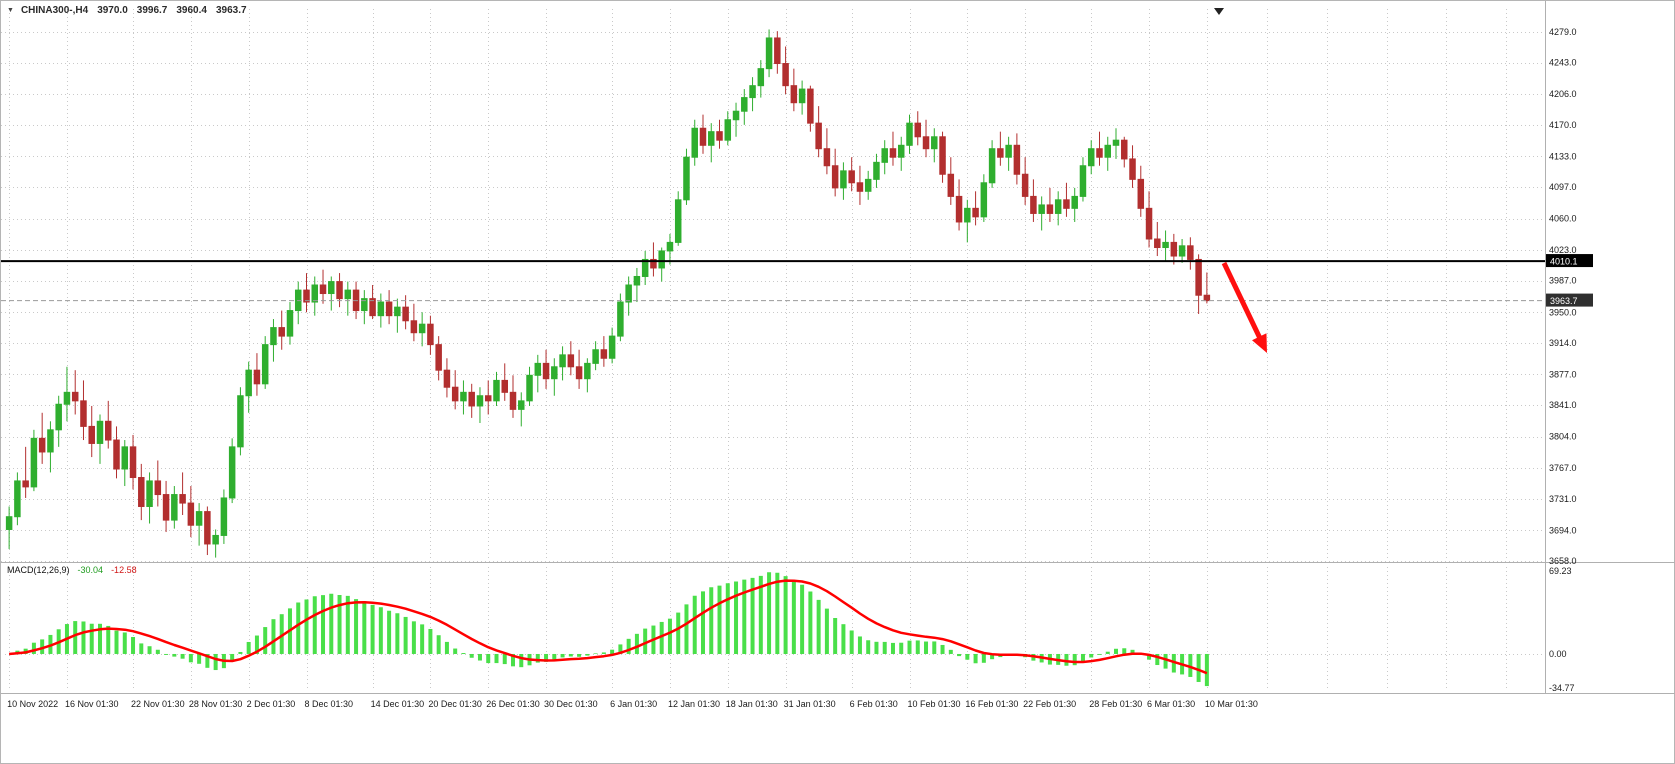 The height and width of the screenshot is (764, 1675). What do you see at coordinates (1563, 530) in the screenshot?
I see `price-tick-label: 3694.0` at bounding box center [1563, 530].